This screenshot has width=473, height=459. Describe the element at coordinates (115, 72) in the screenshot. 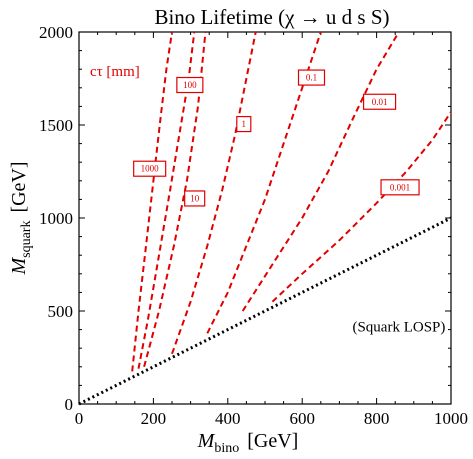

I see `legend-title: cτ [mm]` at that location.